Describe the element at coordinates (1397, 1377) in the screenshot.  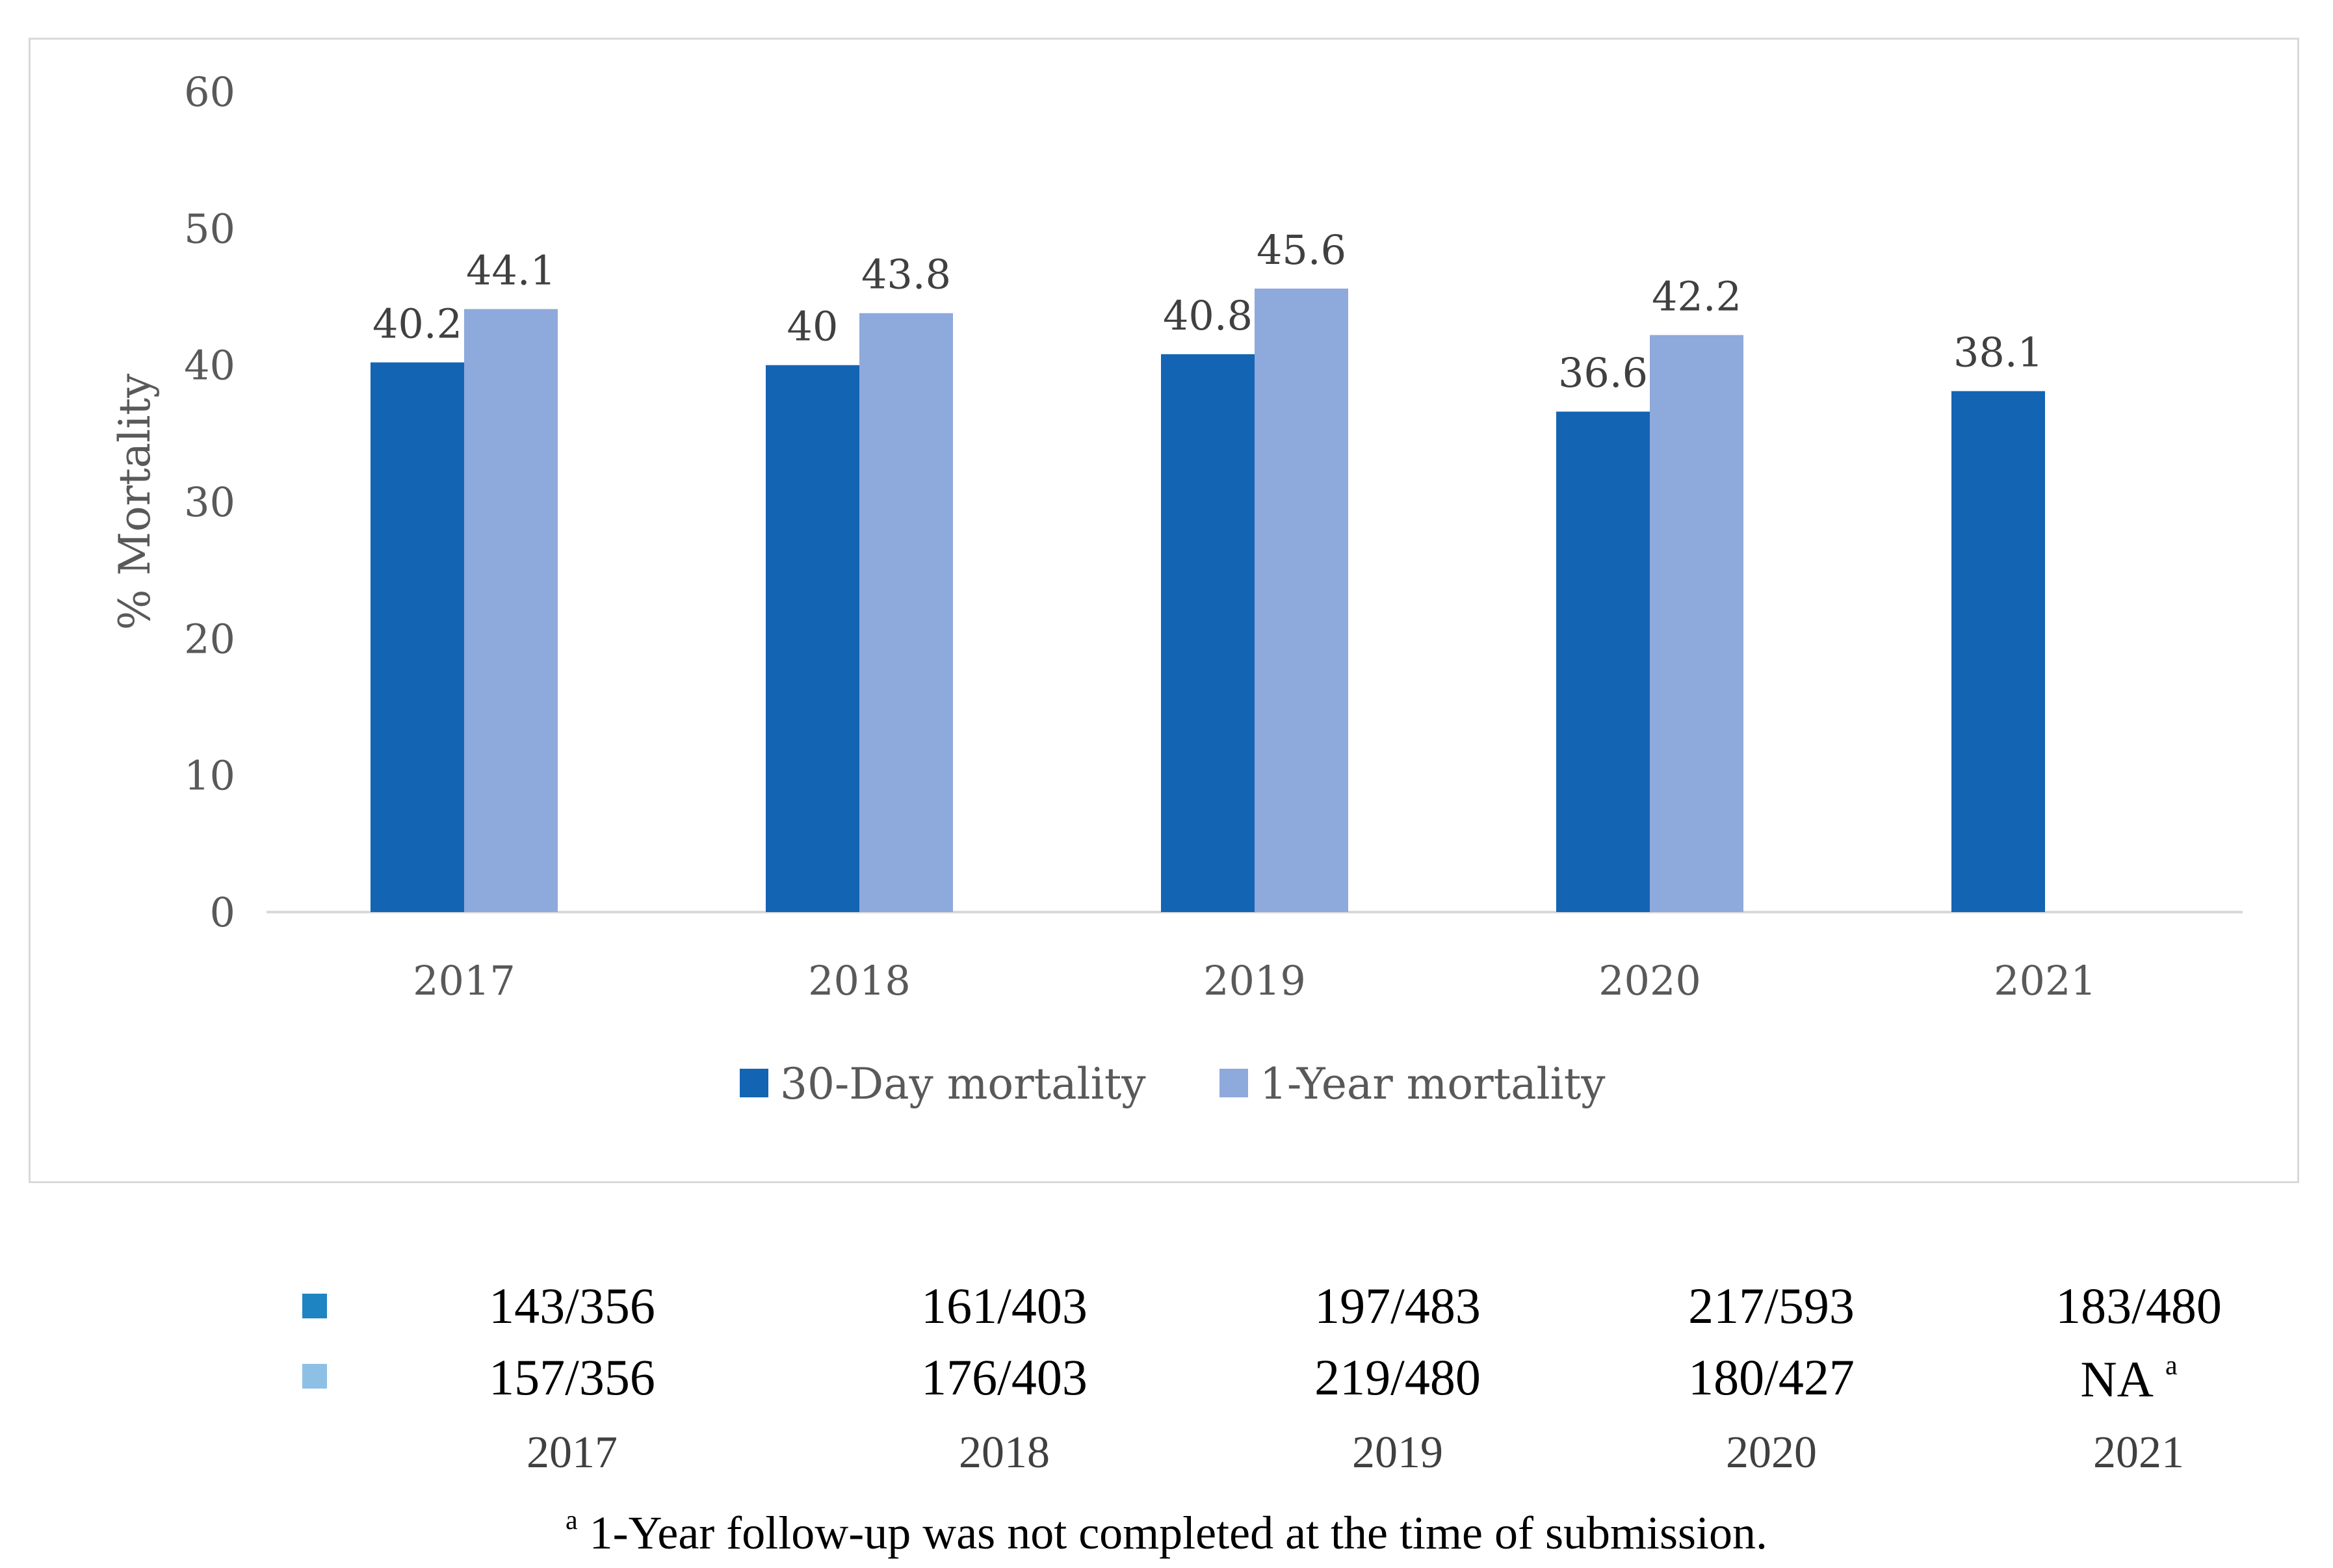
I see `count-cell: 219/480` at that location.